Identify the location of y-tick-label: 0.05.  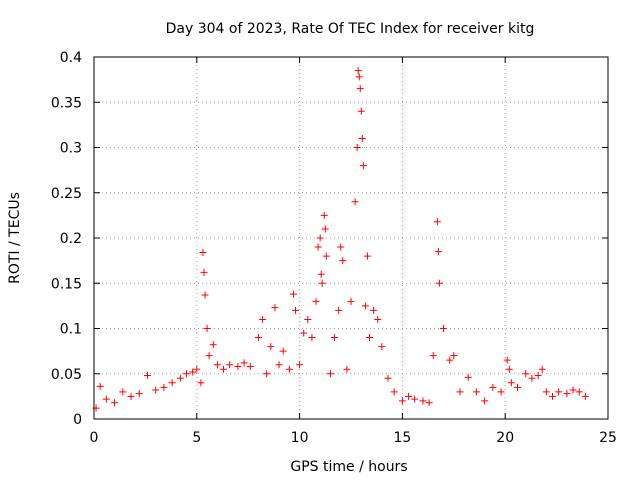
(66, 375).